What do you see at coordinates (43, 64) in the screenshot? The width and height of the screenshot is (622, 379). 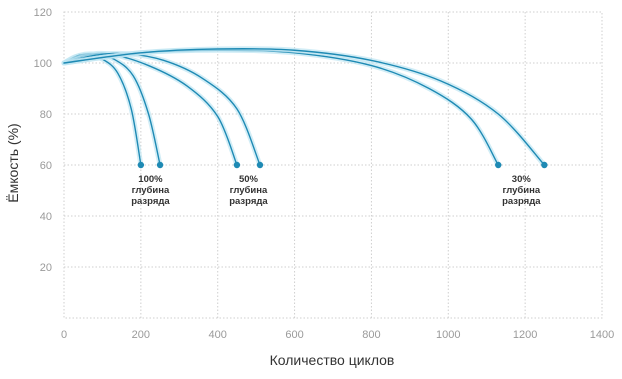 I see `y-tick-label: 100` at bounding box center [43, 64].